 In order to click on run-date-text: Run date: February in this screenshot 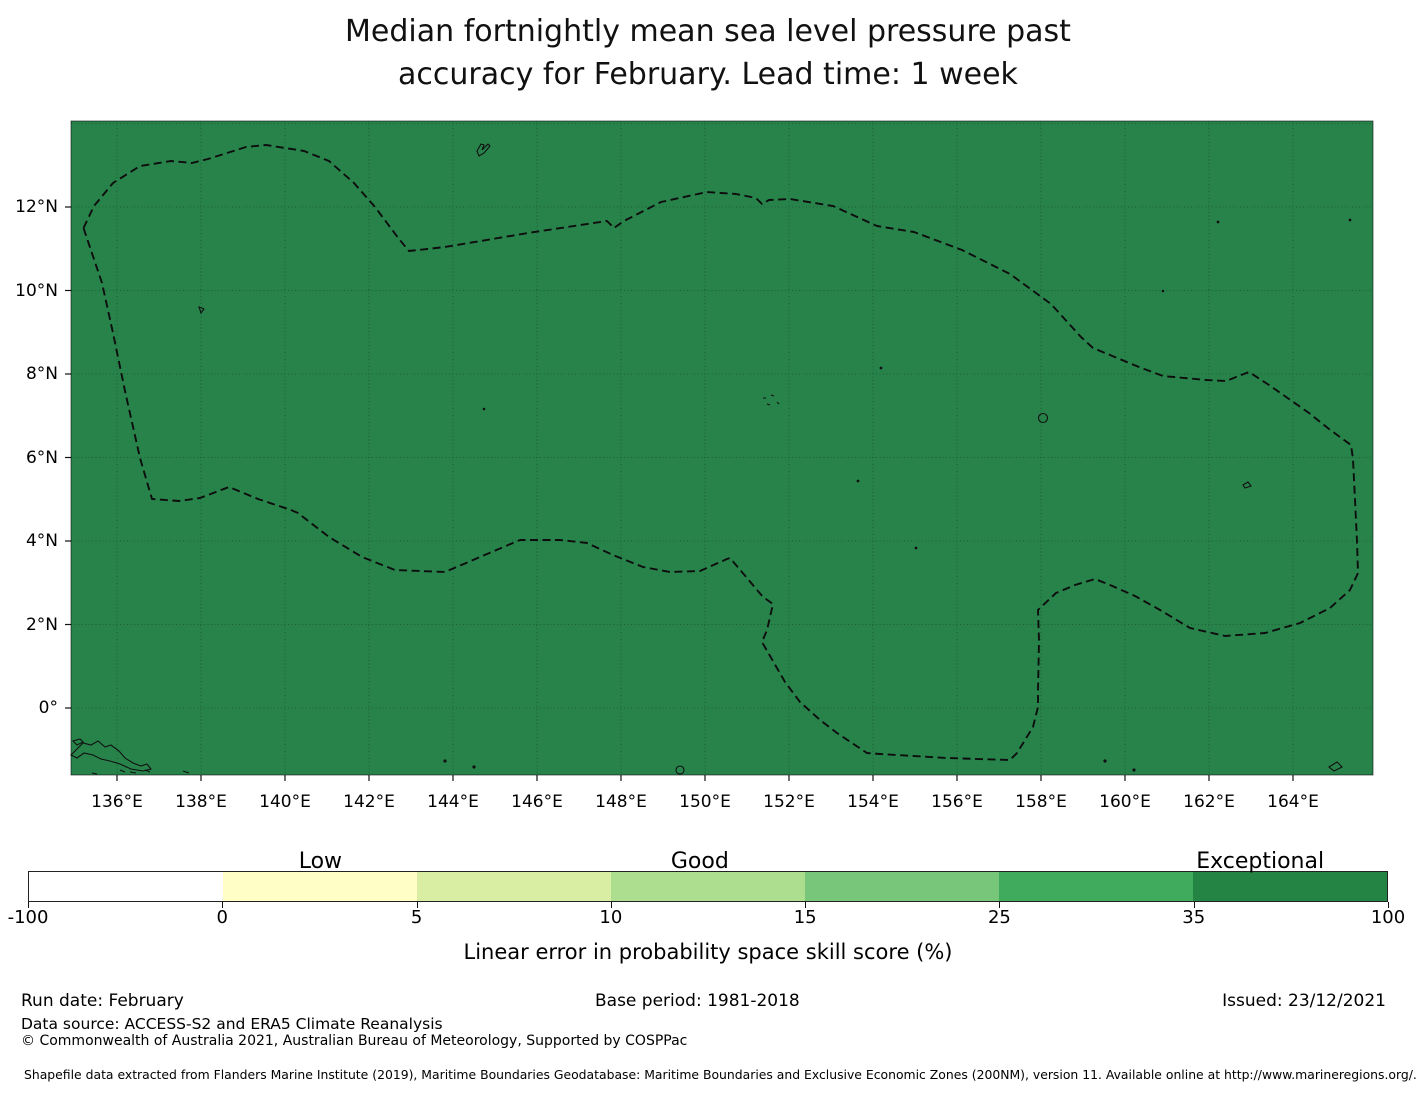, I will do `click(102, 1001)`.